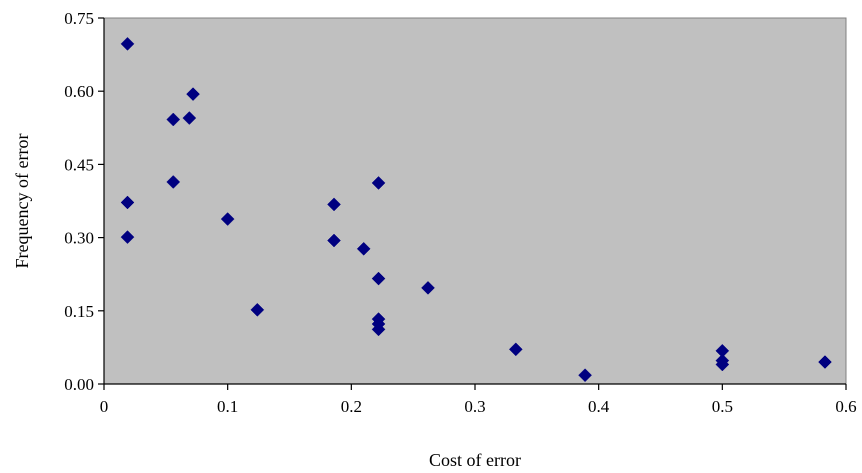 Image resolution: width=862 pixels, height=473 pixels. I want to click on y-tick-label: 0.30, so click(79, 238).